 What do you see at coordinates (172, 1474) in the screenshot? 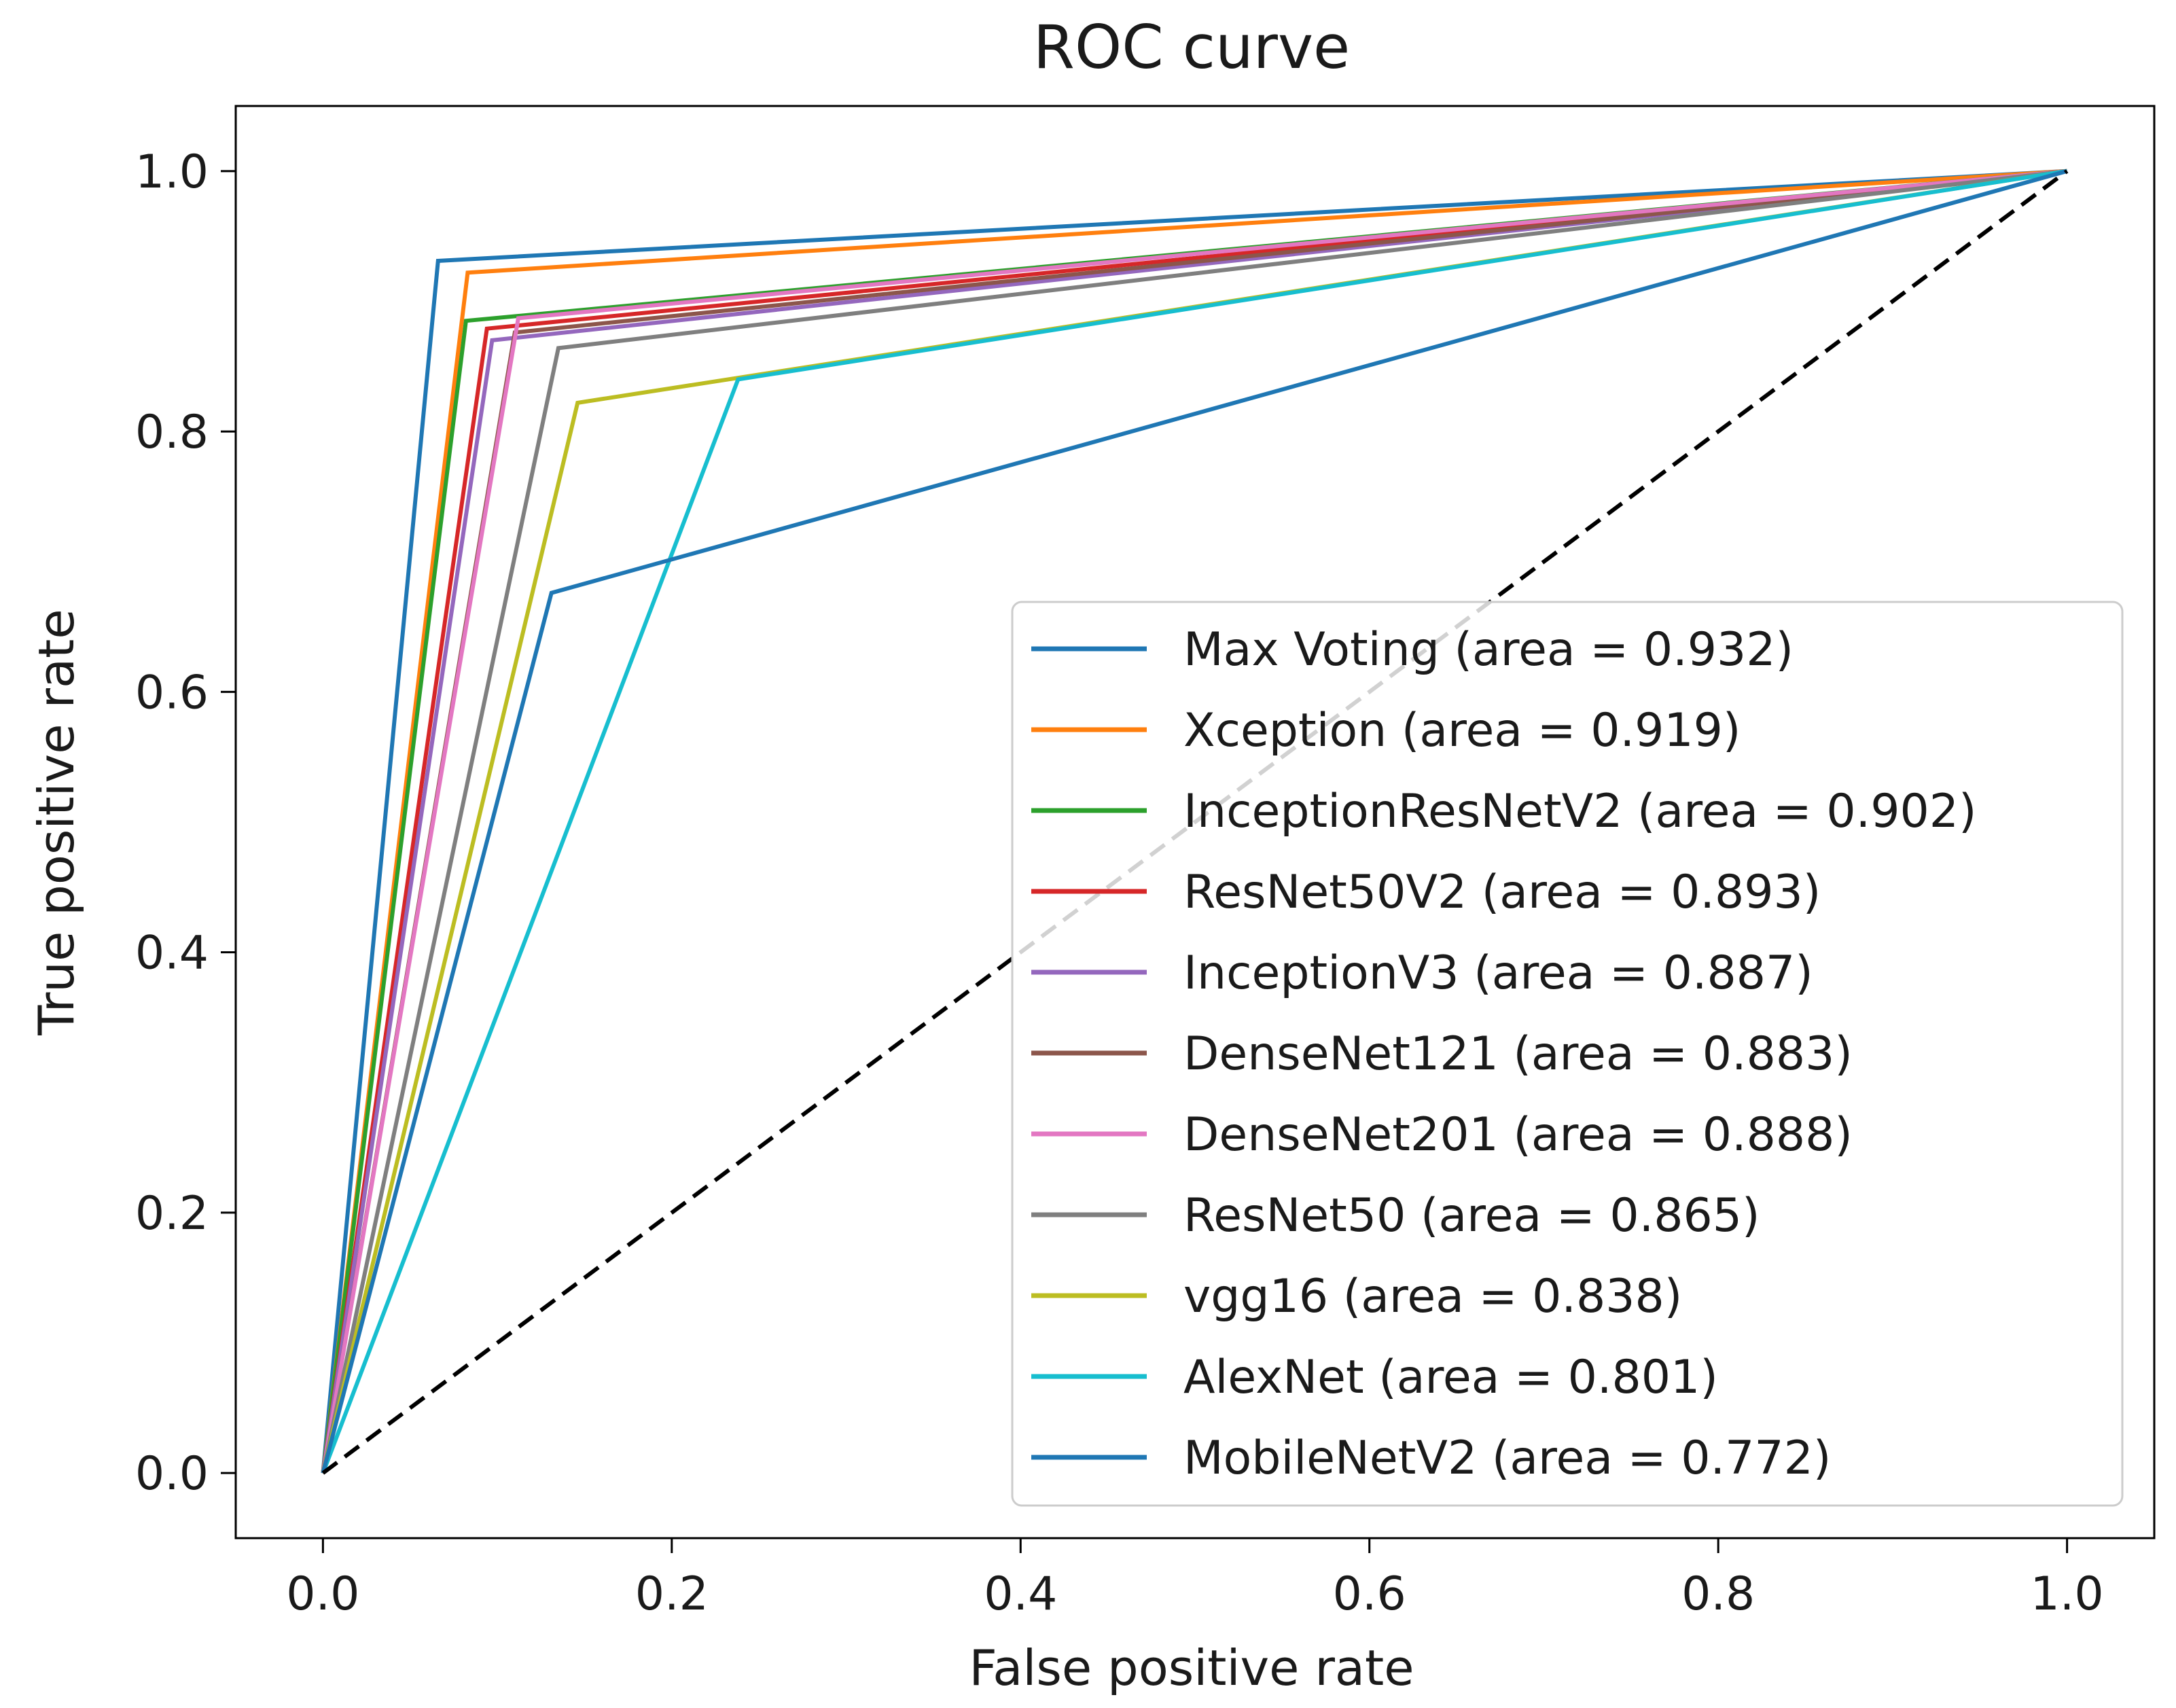
I see `y-tick-label: 0.0` at bounding box center [172, 1474].